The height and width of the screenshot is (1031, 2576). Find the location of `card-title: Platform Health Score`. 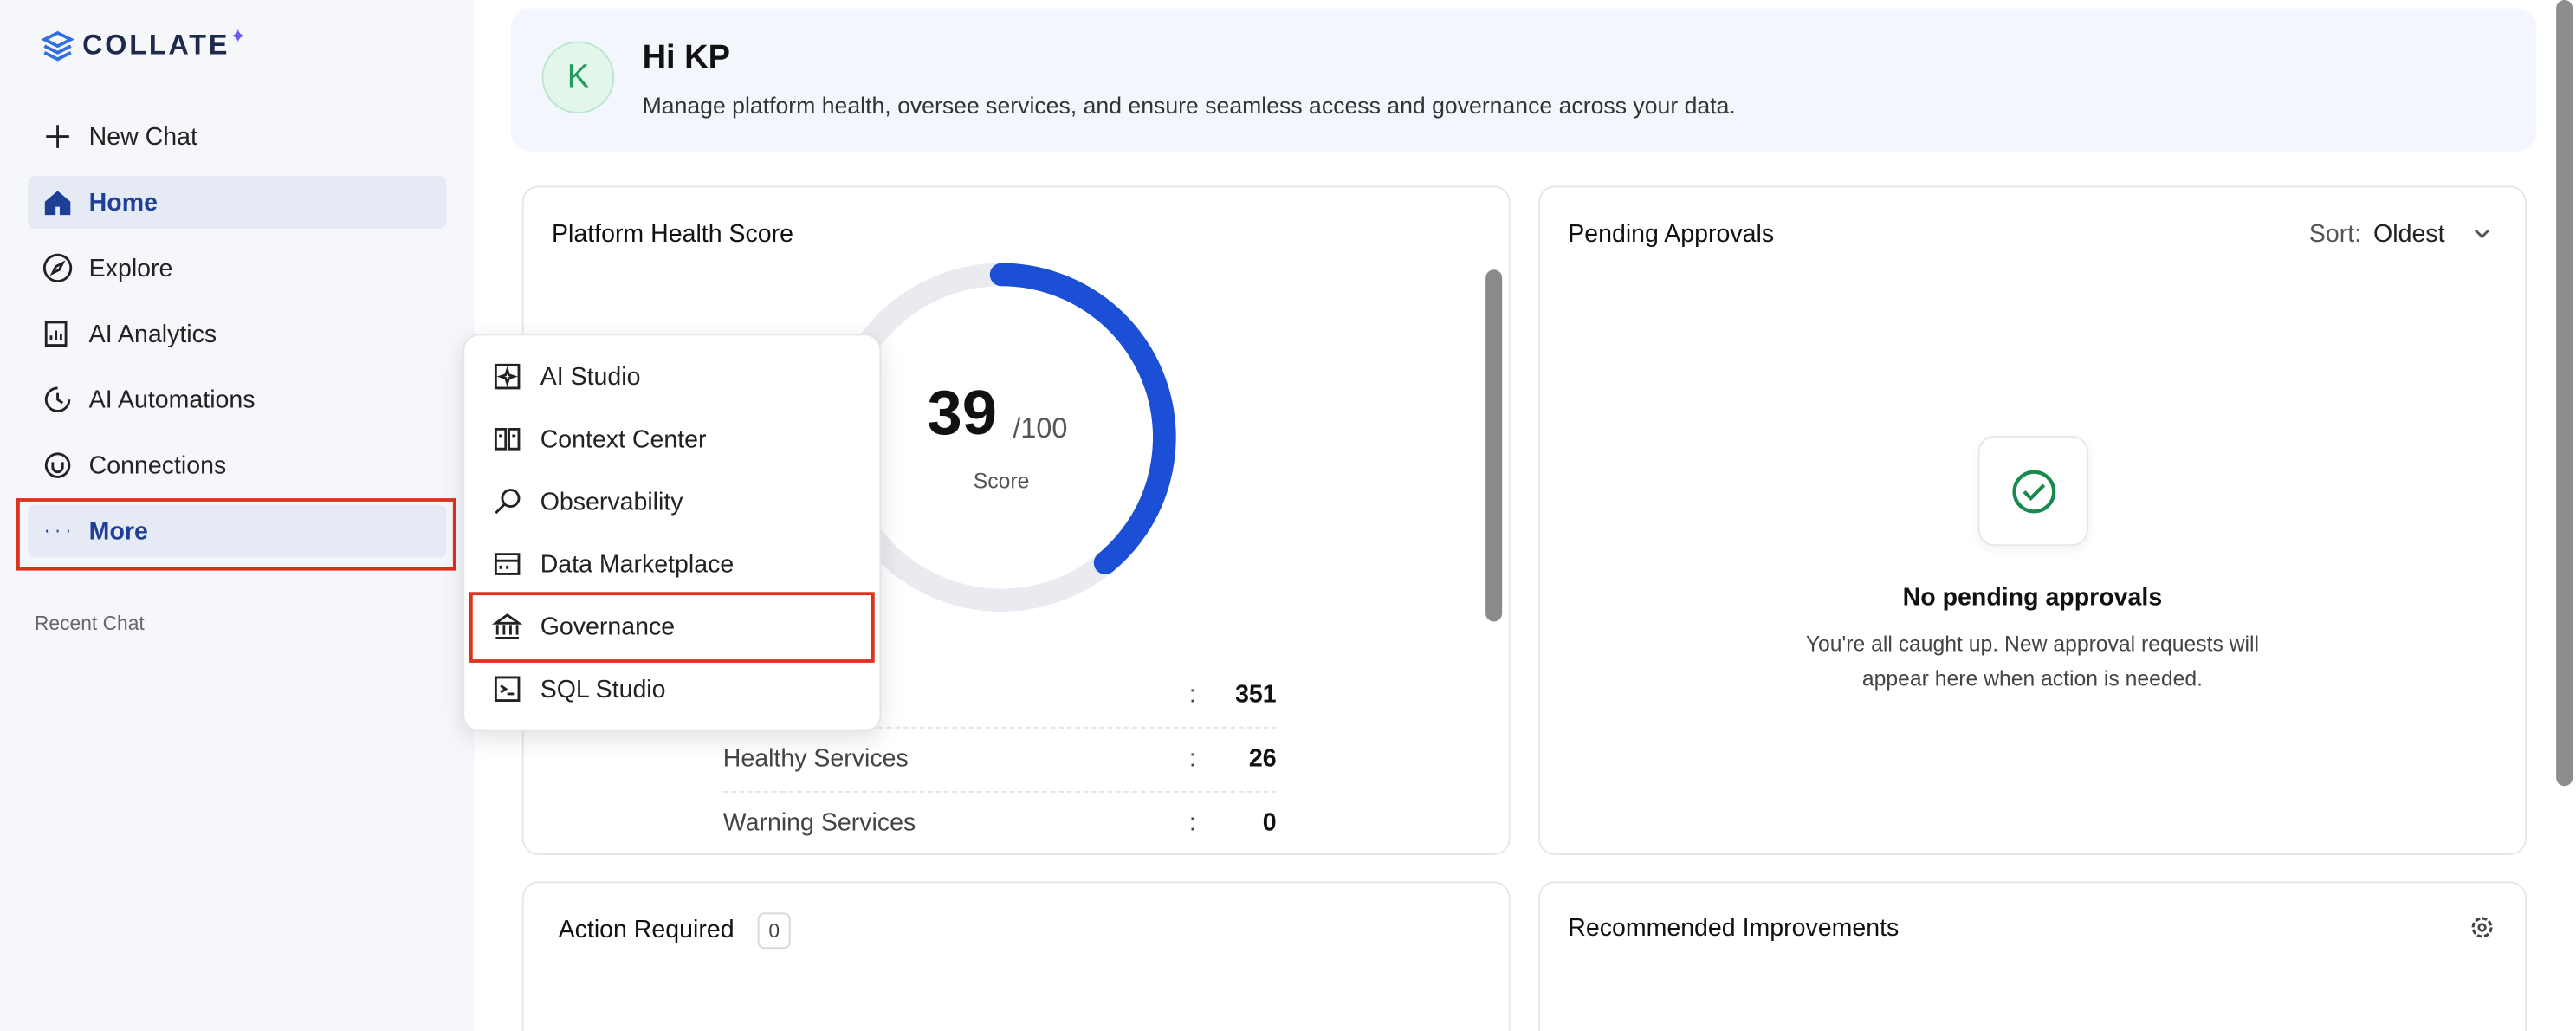

card-title: Platform Health Score is located at coordinates (673, 235).